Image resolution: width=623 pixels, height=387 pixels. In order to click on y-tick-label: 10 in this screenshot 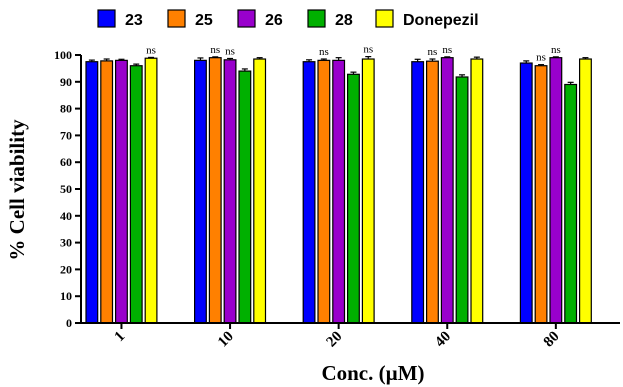, I will do `click(66, 296)`.